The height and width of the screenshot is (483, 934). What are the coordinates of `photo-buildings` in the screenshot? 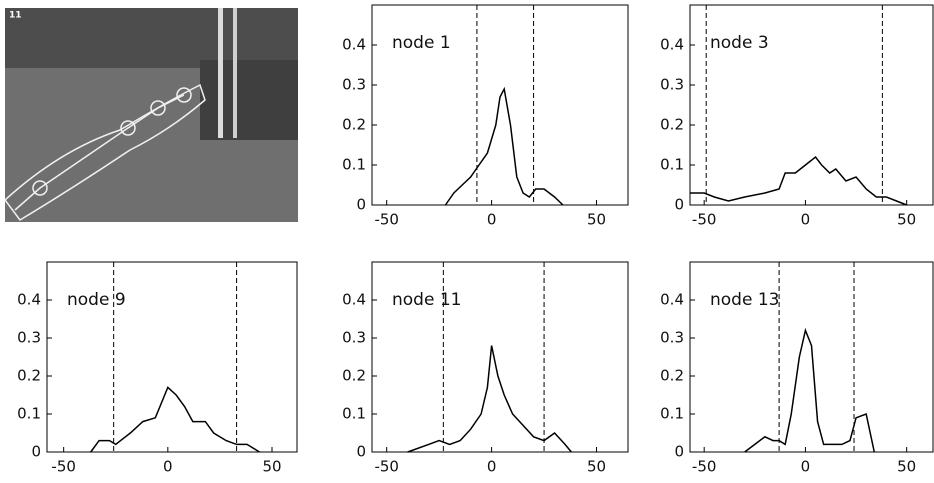 It's located at (151, 38).